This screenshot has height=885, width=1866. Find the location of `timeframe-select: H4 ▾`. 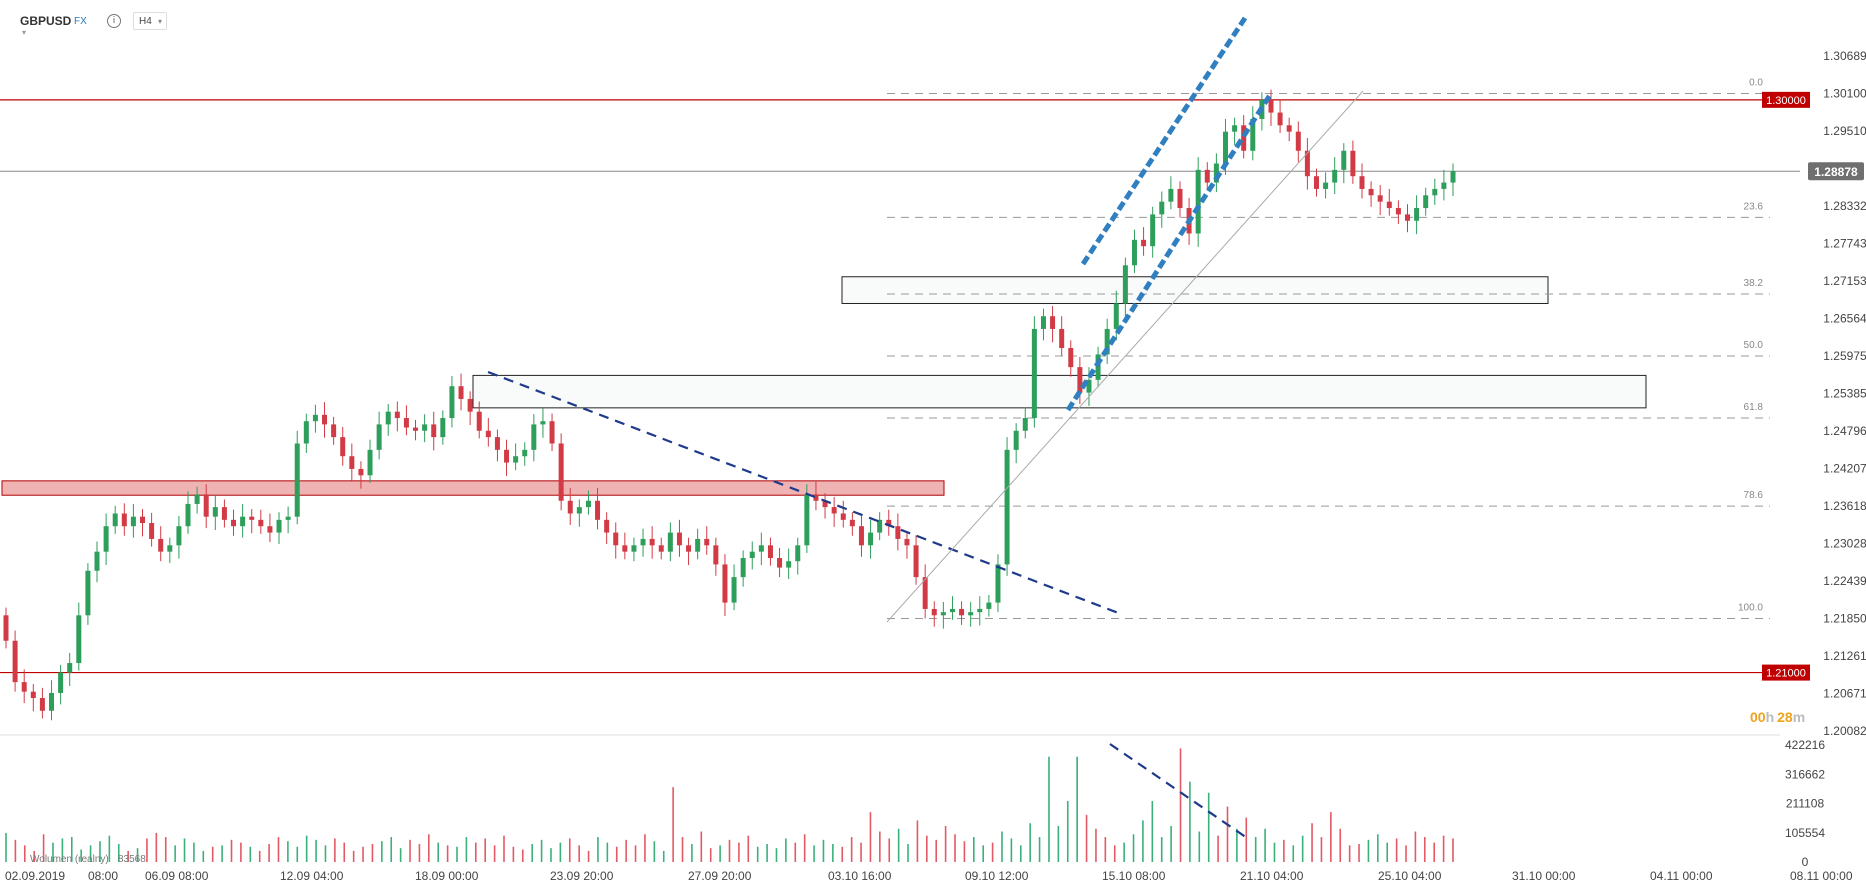

timeframe-select: H4 ▾ is located at coordinates (150, 21).